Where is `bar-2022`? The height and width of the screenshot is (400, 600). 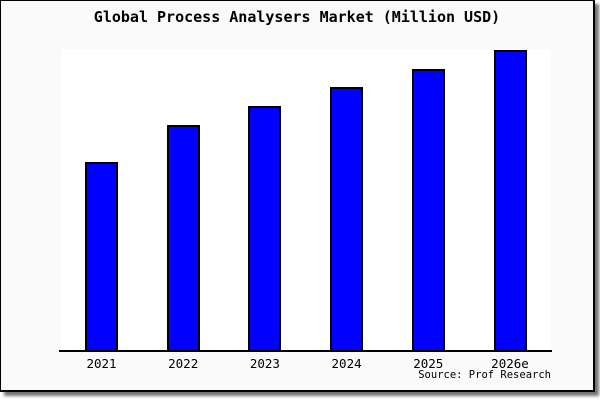 bar-2022 is located at coordinates (183, 238).